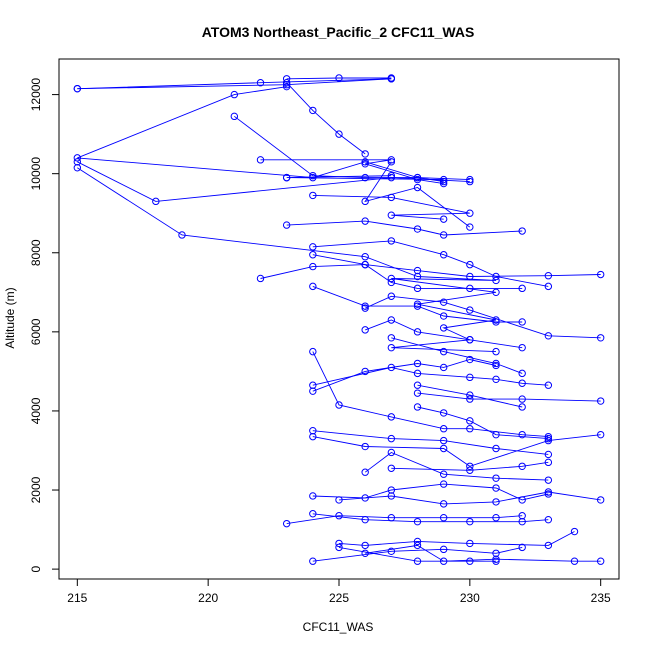  What do you see at coordinates (470, 598) in the screenshot?
I see `x-tick-label: 230` at bounding box center [470, 598].